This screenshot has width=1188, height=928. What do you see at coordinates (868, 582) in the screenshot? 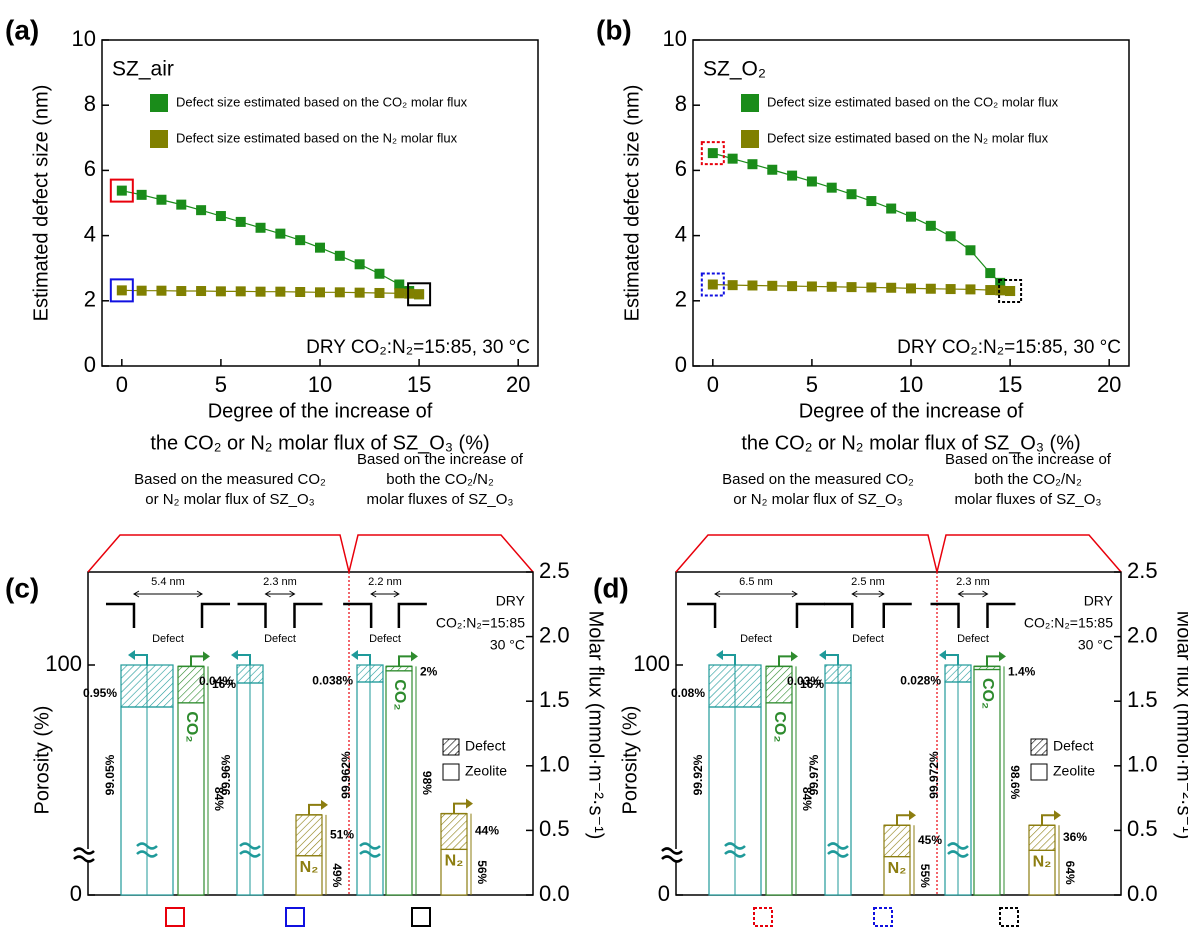
I see `pore-size-label: 2.5 nm` at bounding box center [868, 582].